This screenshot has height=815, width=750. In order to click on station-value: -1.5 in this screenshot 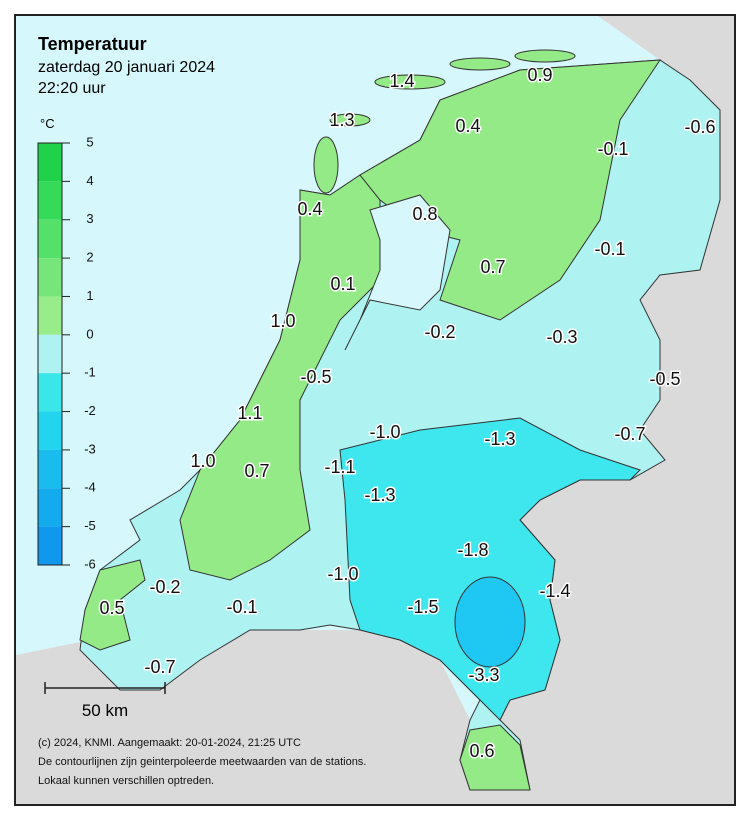, I will do `click(422, 607)`.